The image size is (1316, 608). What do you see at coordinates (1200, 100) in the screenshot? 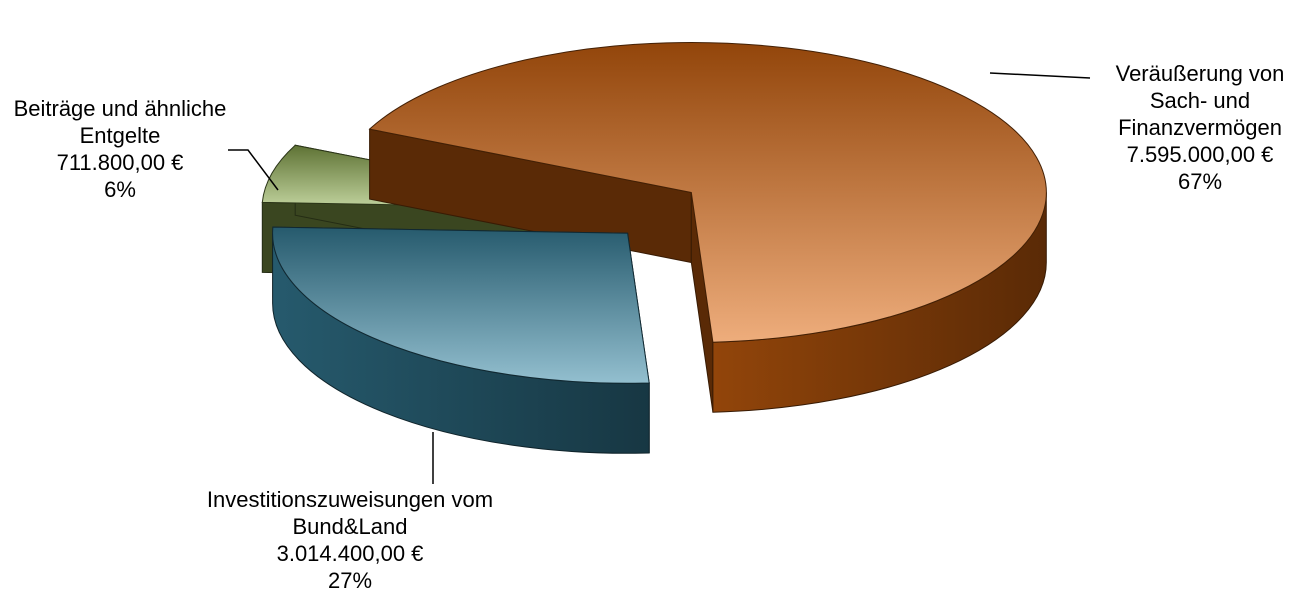
I see `category-label: Veräußerung von Sach- und Finanzvermögen` at bounding box center [1200, 100].